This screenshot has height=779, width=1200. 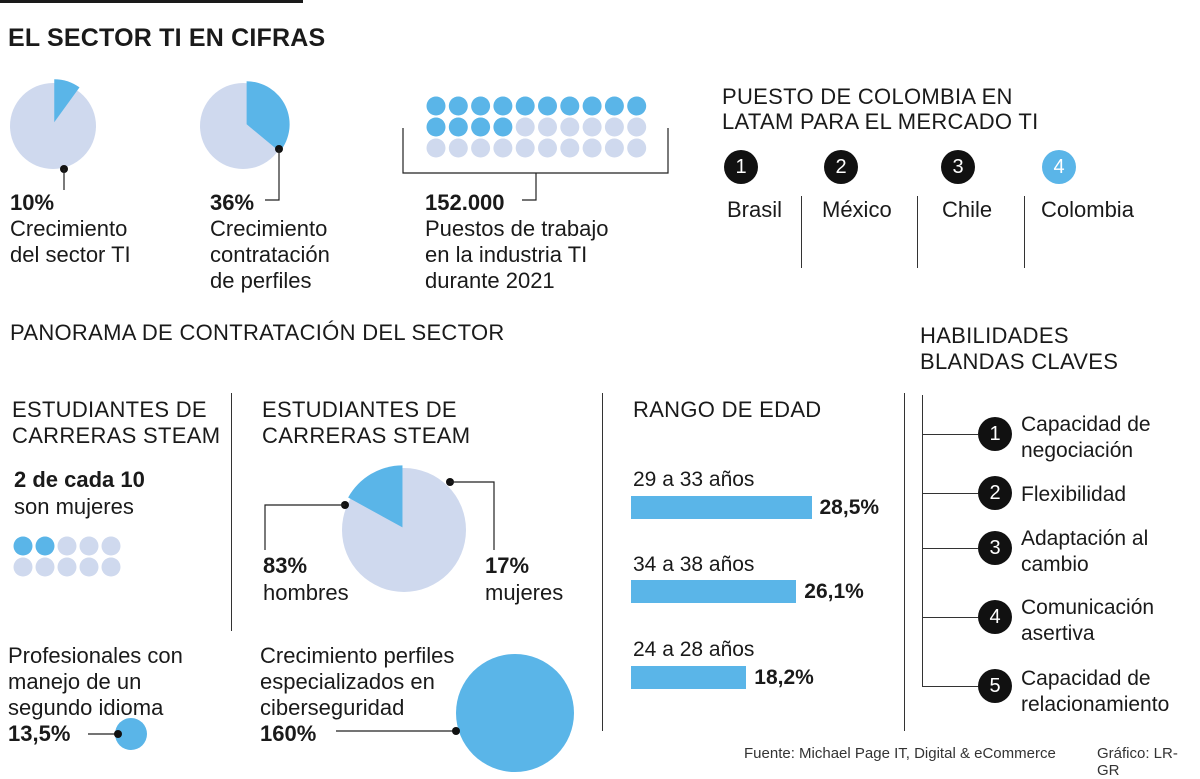 I want to click on language-line-2: manejo de un, so click(x=75, y=681).